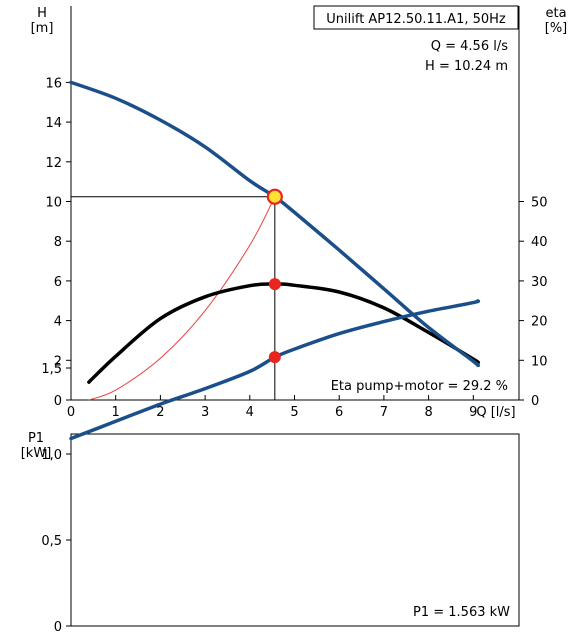  Describe the element at coordinates (539, 203) in the screenshot. I see `y2-tick-label: 50` at that location.